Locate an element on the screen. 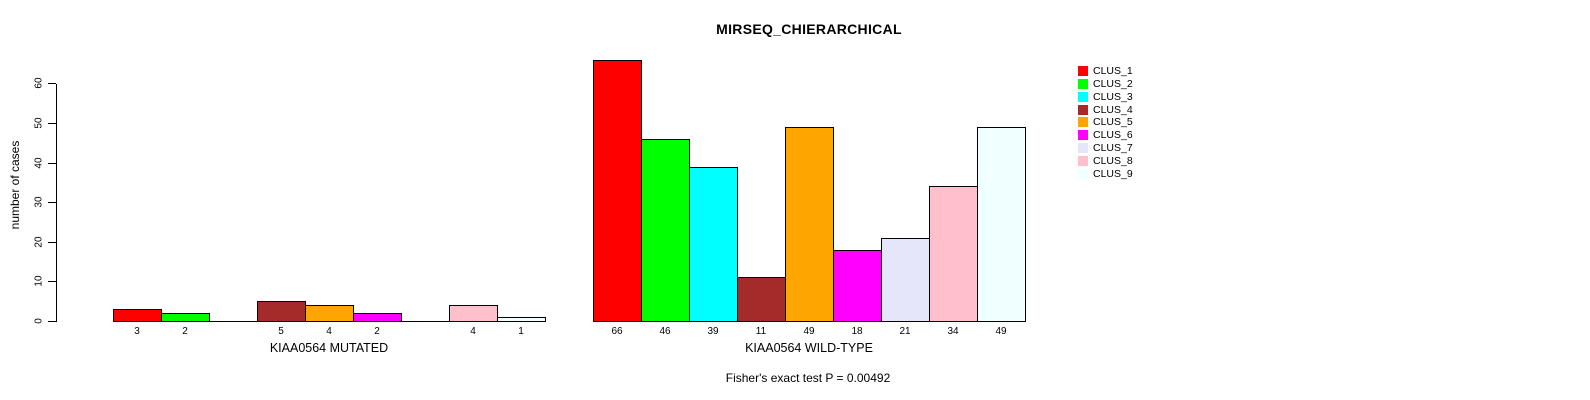 The height and width of the screenshot is (400, 1590). legend-label-clus_6: CLUS_6 is located at coordinates (1113, 135).